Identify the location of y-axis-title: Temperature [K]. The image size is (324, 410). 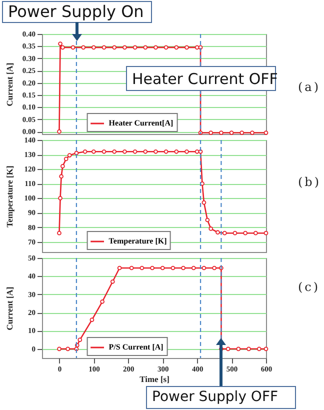
(9, 197).